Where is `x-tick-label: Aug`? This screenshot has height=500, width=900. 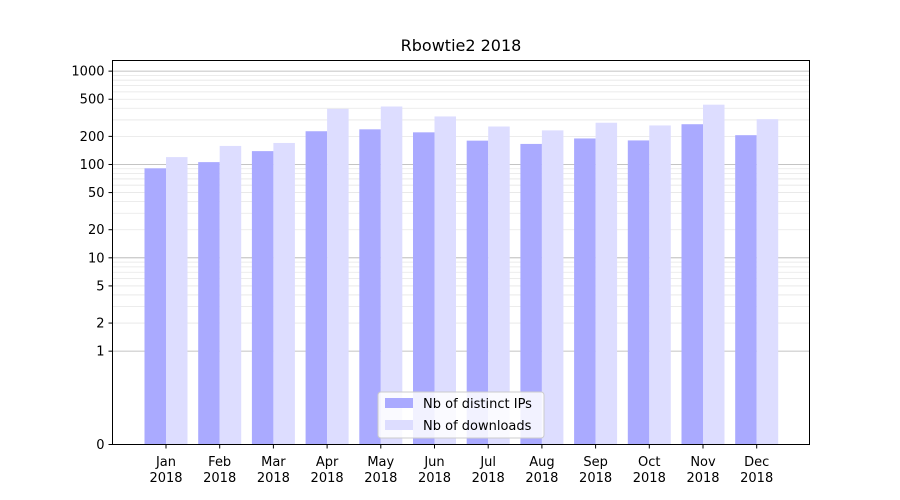 x-tick-label: Aug is located at coordinates (541, 462).